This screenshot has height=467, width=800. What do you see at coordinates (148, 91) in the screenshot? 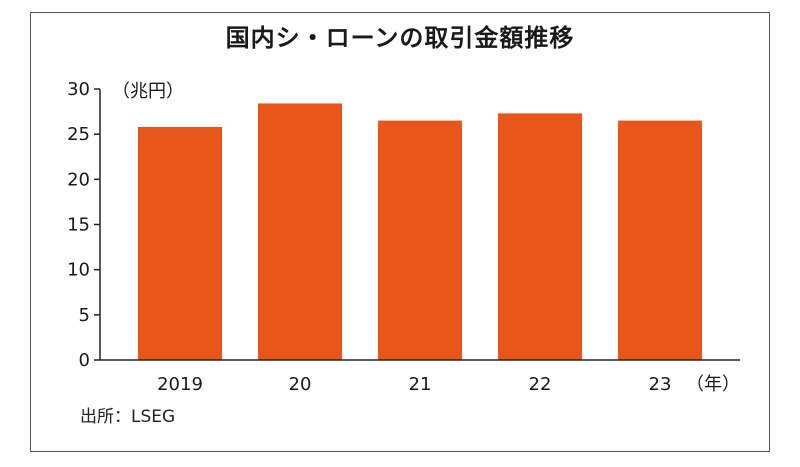
I see `y-unit-label: （兆円）` at bounding box center [148, 91].